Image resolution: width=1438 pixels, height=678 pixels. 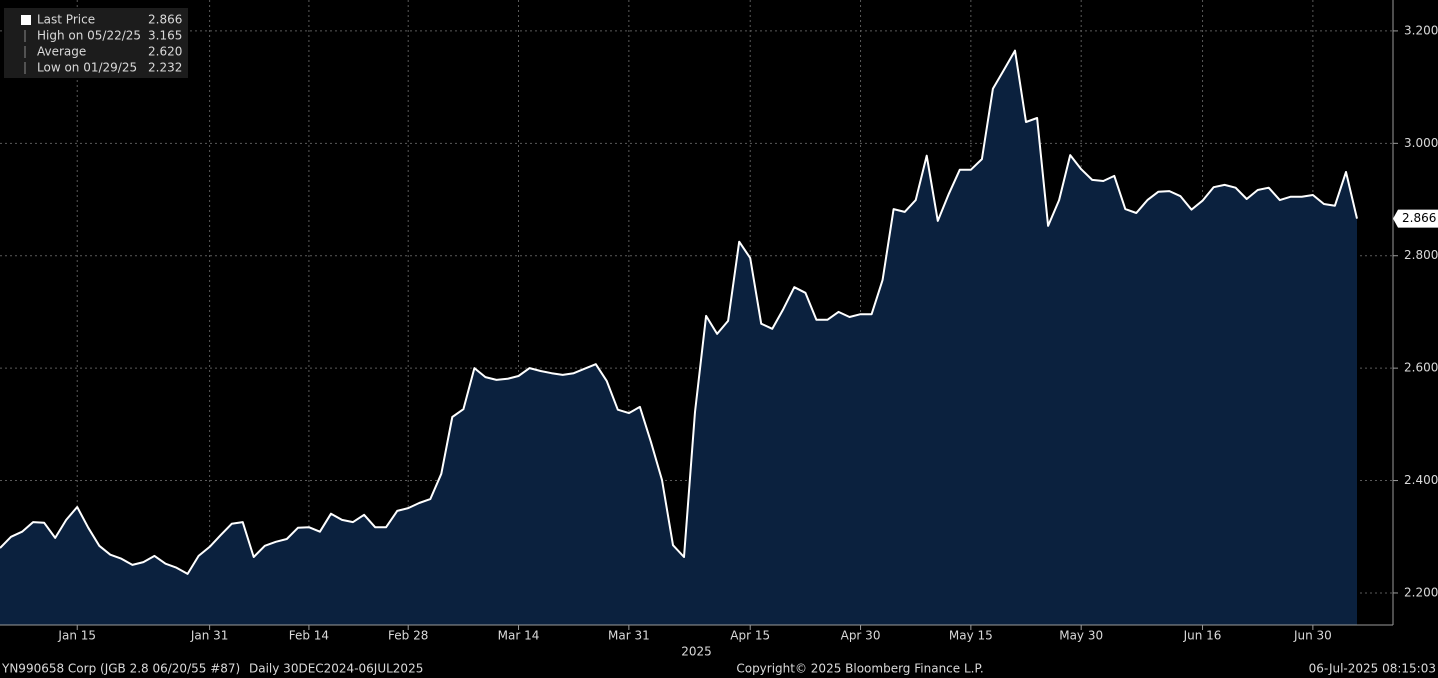 What do you see at coordinates (76, 636) in the screenshot?
I see `x-tick-label: Jan 15` at bounding box center [76, 636].